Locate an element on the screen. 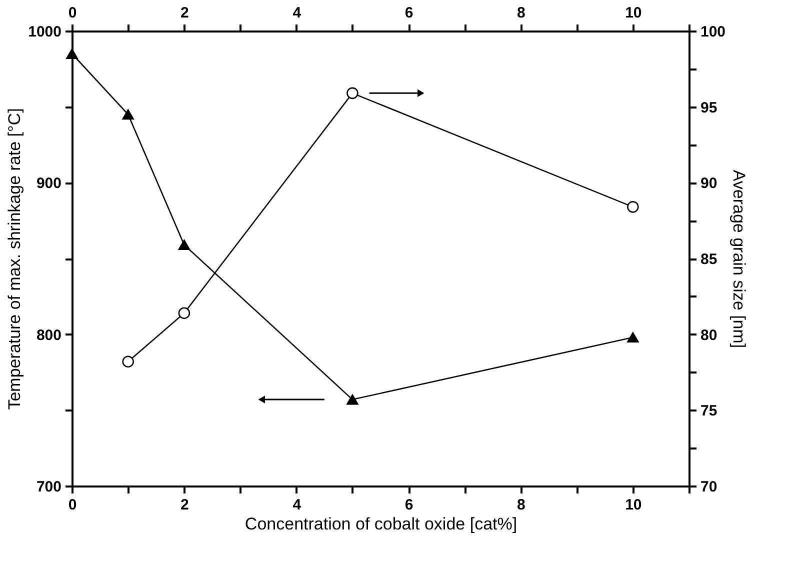  y2-tick-label: 90 is located at coordinates (709, 183).